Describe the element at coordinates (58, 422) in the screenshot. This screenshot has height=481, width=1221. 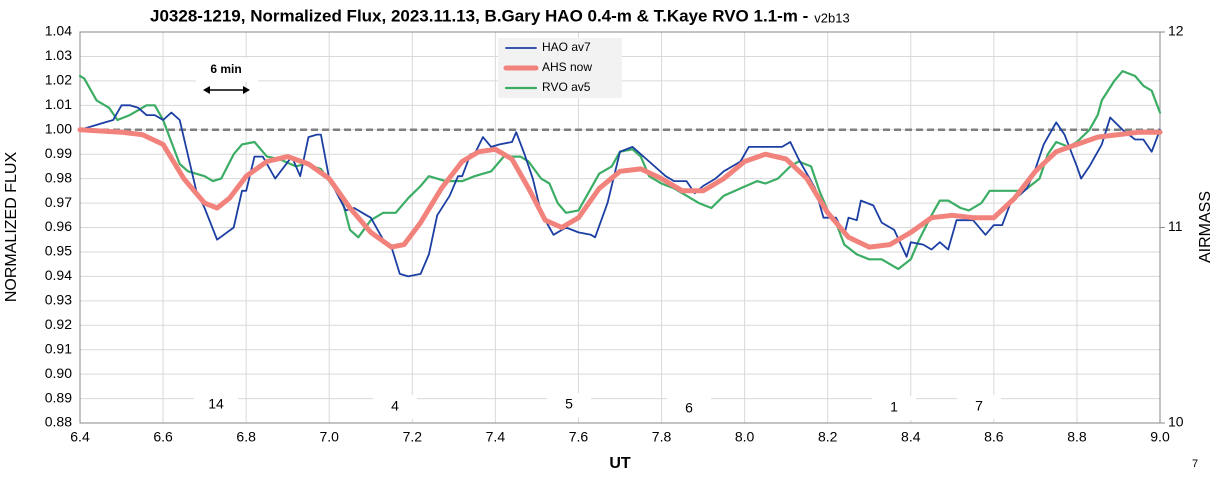
I see `y-tick-label: 0.88` at that location.